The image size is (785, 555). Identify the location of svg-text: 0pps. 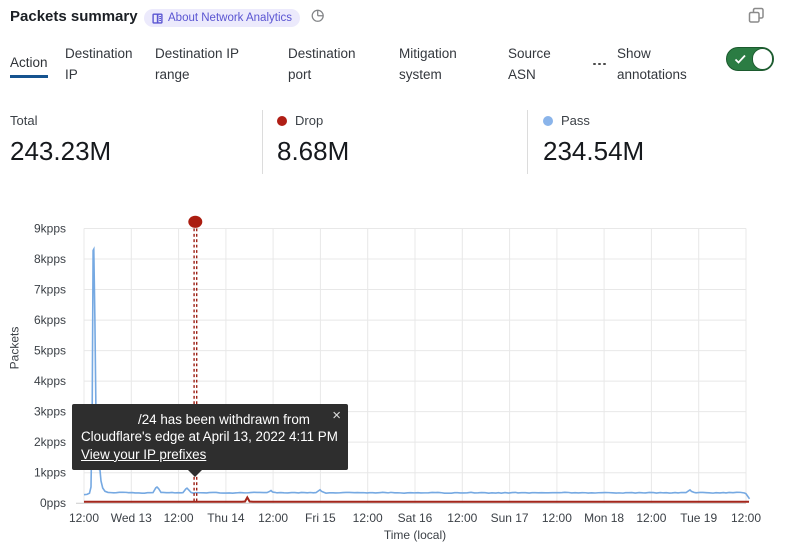
(53, 503).